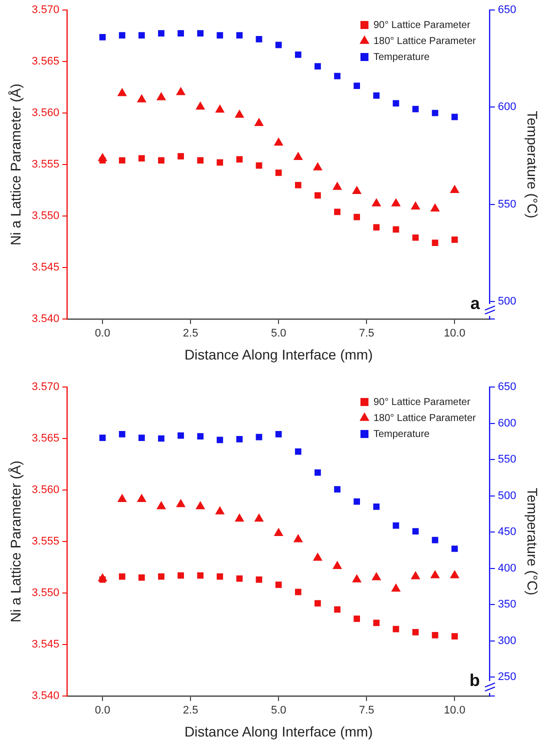 This screenshot has width=548, height=749. Describe the element at coordinates (46, 542) in the screenshot. I see `y-tick-label: 3.555` at that location.